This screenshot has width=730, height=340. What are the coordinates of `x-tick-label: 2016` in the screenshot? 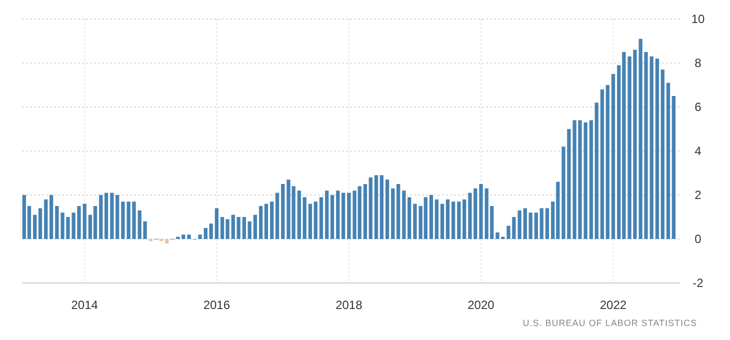 It's located at (216, 305).